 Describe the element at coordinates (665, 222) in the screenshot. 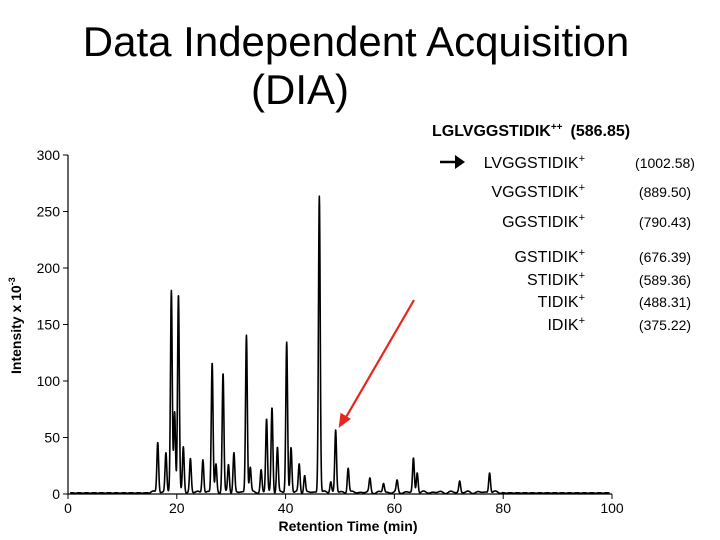

I see `fragment-mz: (790.43)` at that location.